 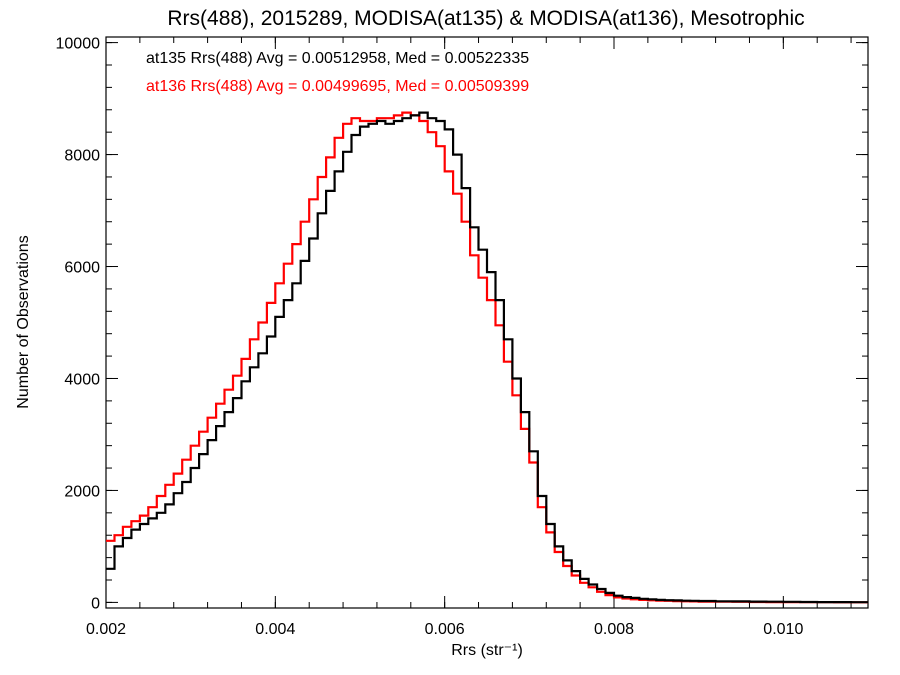 I want to click on x-tick-label: 0.008, so click(x=614, y=629).